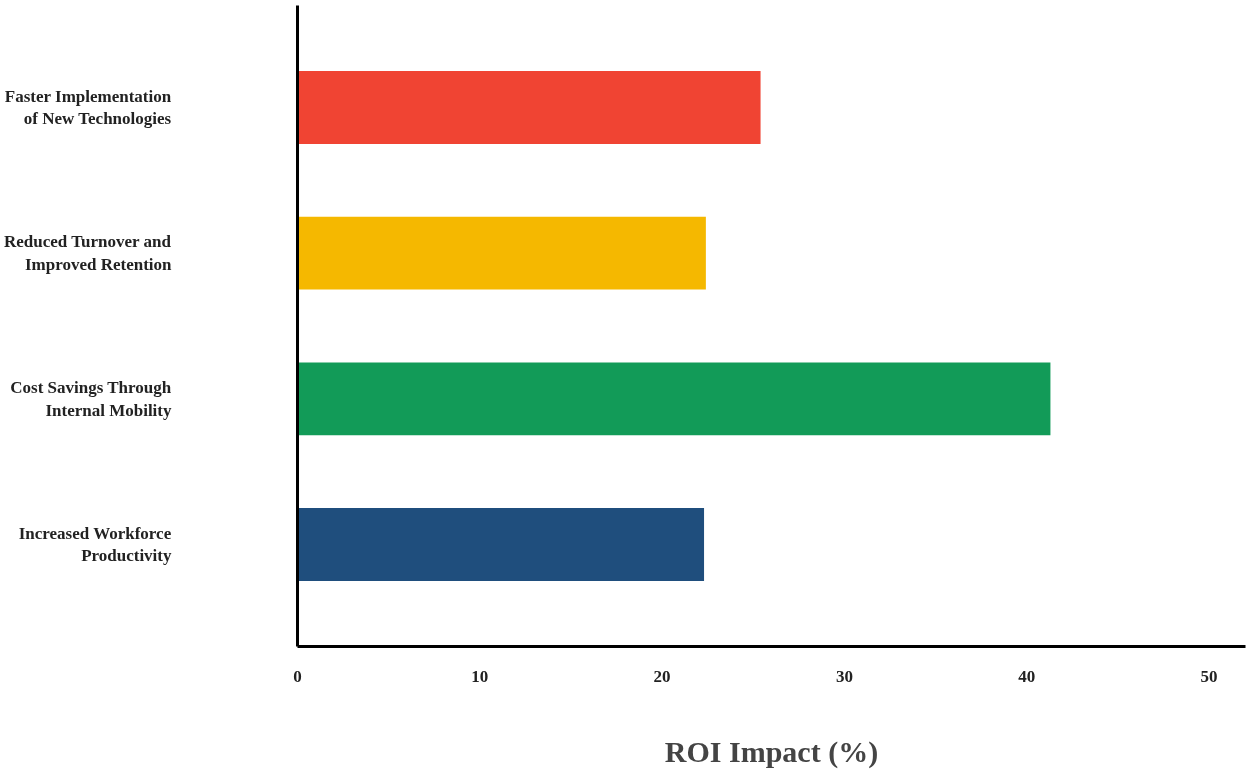 The height and width of the screenshot is (778, 1258). What do you see at coordinates (844, 676) in the screenshot?
I see `x-tick-label: 30` at bounding box center [844, 676].